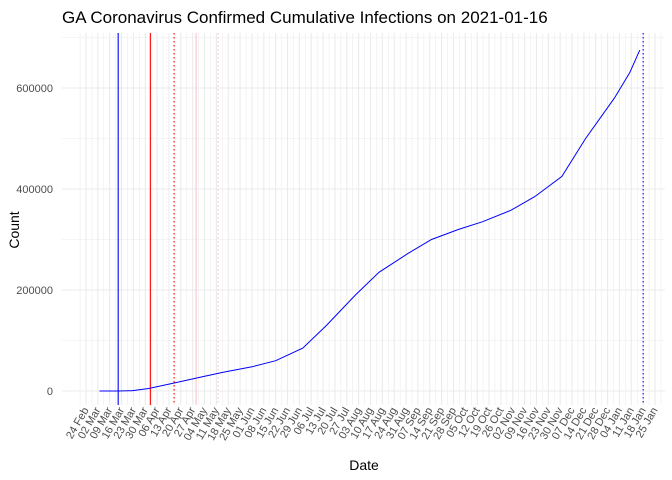 This screenshot has height=480, width=672. What do you see at coordinates (34, 291) in the screenshot?
I see `y-tick-label: 200000` at bounding box center [34, 291].